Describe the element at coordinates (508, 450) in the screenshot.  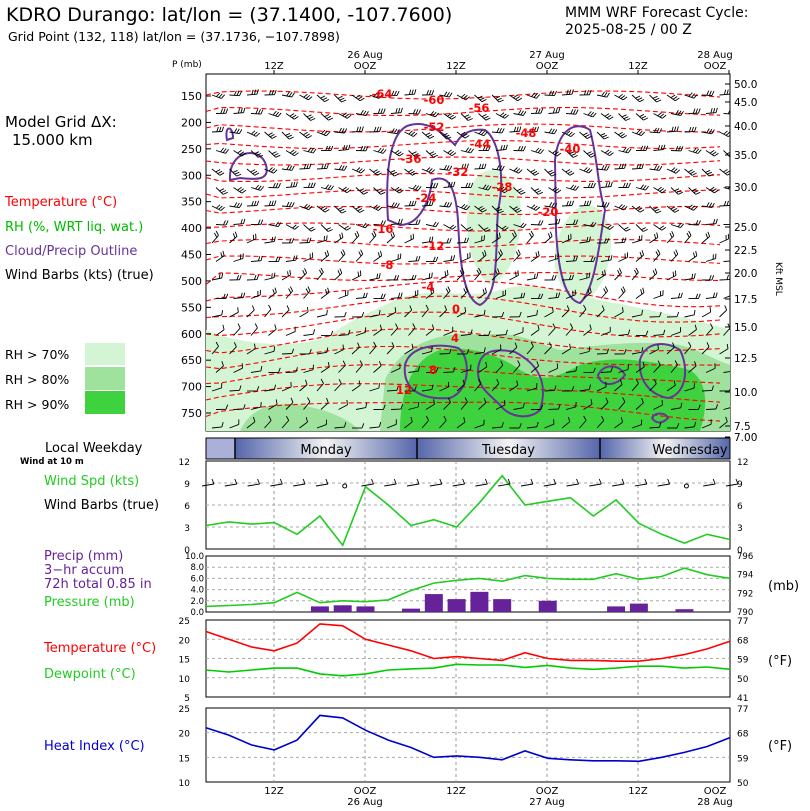
I see `weekday-label: Tuesday` at that location.